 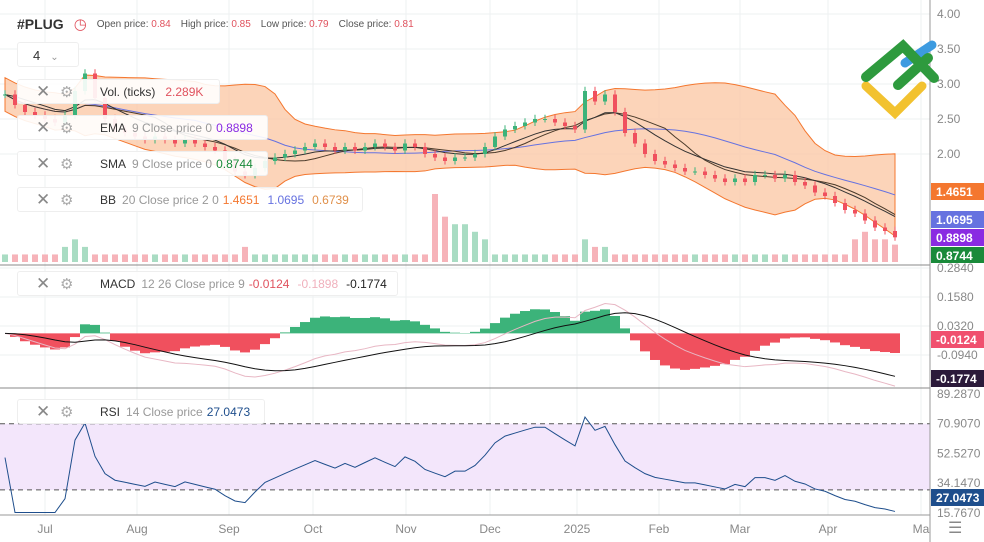 I want to click on settings-sliders-icon: ☰, so click(x=955, y=528).